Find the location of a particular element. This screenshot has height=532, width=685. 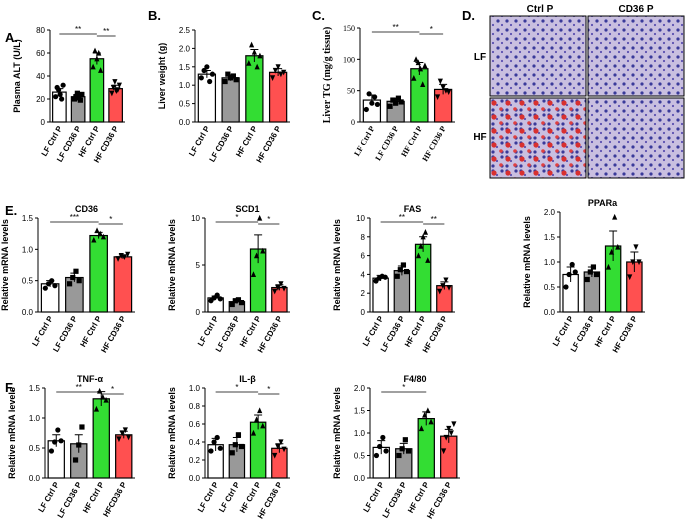

y-tick-label: 0.5 is located at coordinates (185, 104).